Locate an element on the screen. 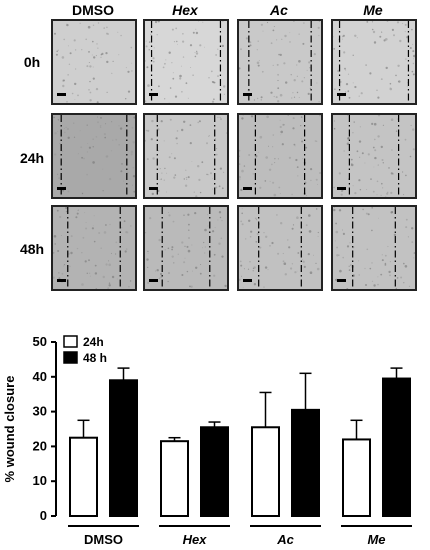 This screenshot has height=550, width=430. category-label-dmso: DMSO is located at coordinates (103, 539).